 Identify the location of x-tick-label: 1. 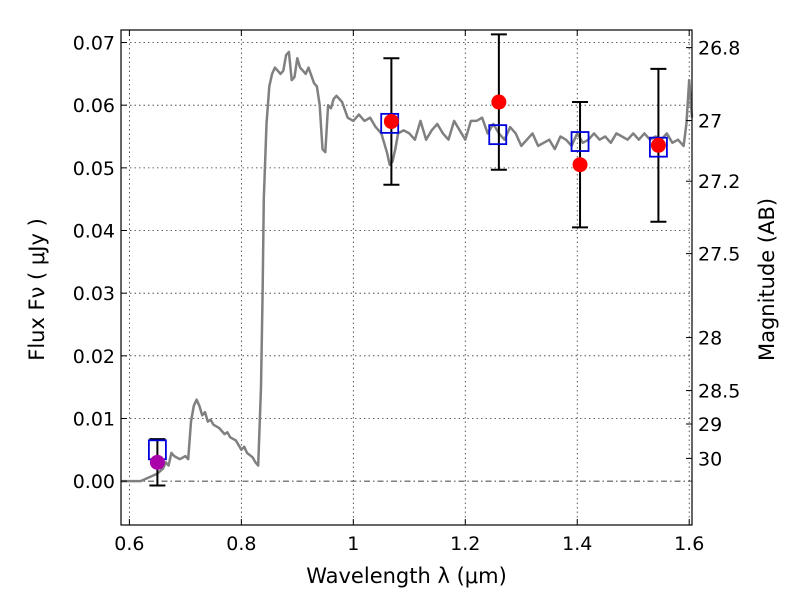
(353, 544).